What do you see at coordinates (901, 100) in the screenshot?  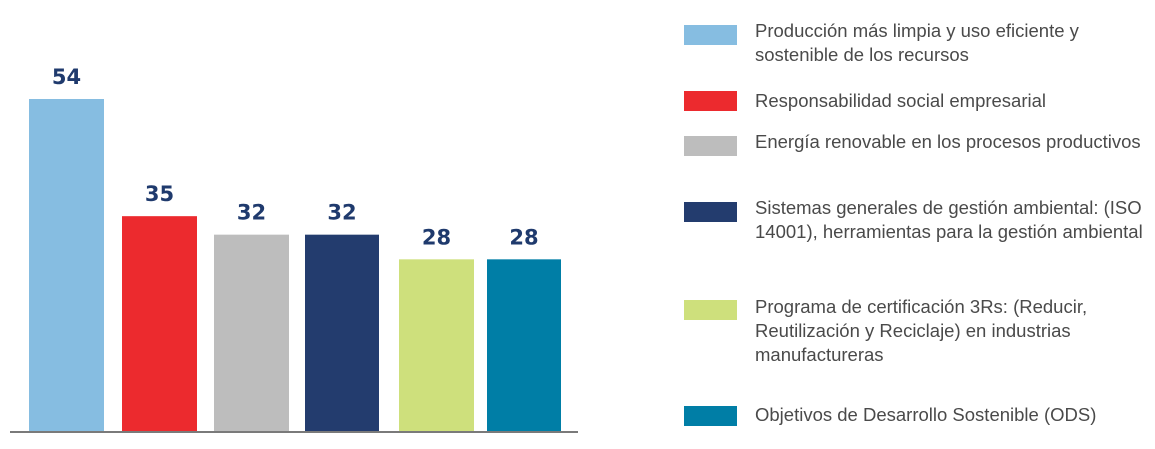 I see `legend-label: Responsabilidad social empresarial` at bounding box center [901, 100].